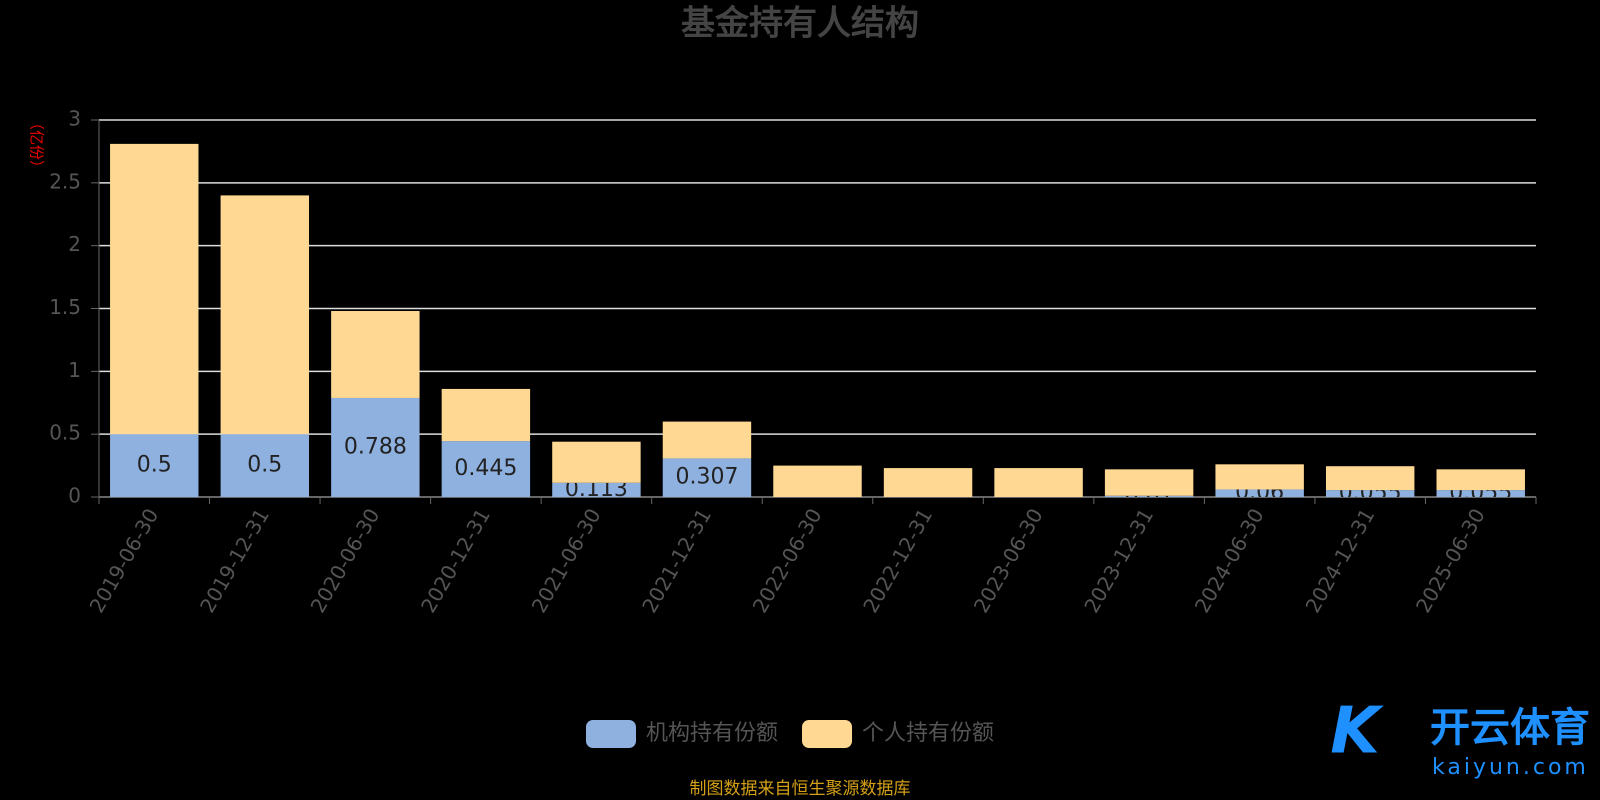 The height and width of the screenshot is (800, 1600). I want to click on data-label: 0.01, so click(1149, 495).